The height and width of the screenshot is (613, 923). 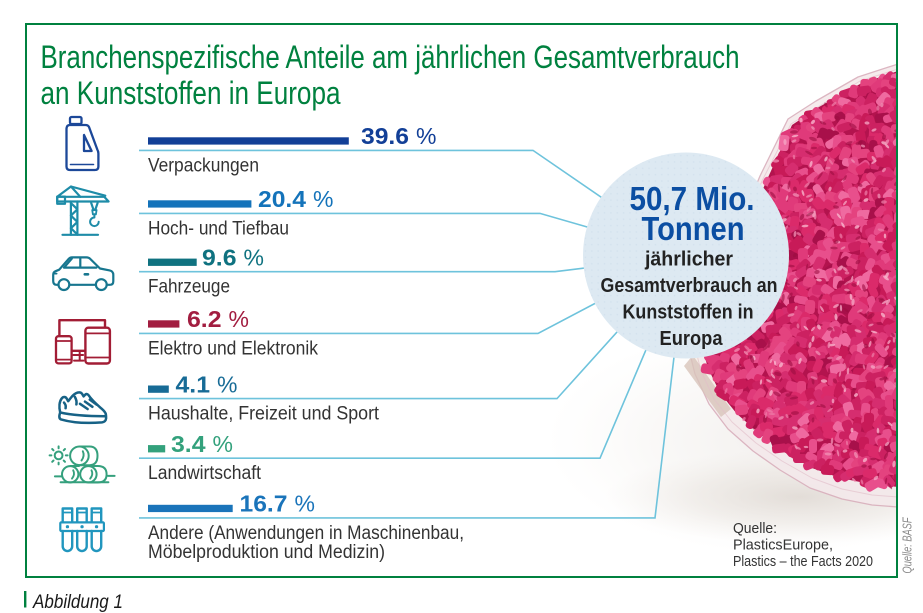 What do you see at coordinates (233, 258) in the screenshot?
I see `svg-text: 9.6%` at bounding box center [233, 258].